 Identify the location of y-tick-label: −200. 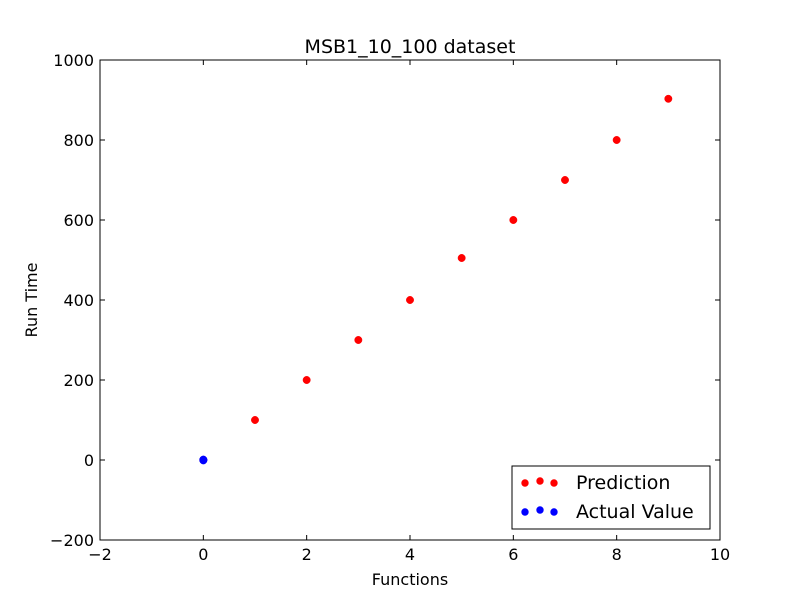
(72, 540).